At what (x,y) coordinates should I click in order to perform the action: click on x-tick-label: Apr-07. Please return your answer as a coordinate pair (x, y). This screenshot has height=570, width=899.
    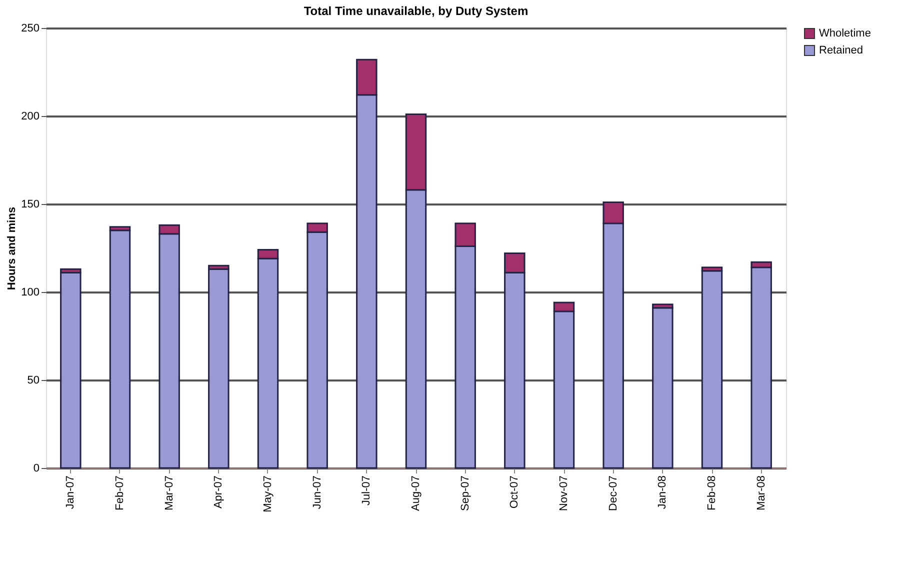
    Looking at the image, I should click on (218, 492).